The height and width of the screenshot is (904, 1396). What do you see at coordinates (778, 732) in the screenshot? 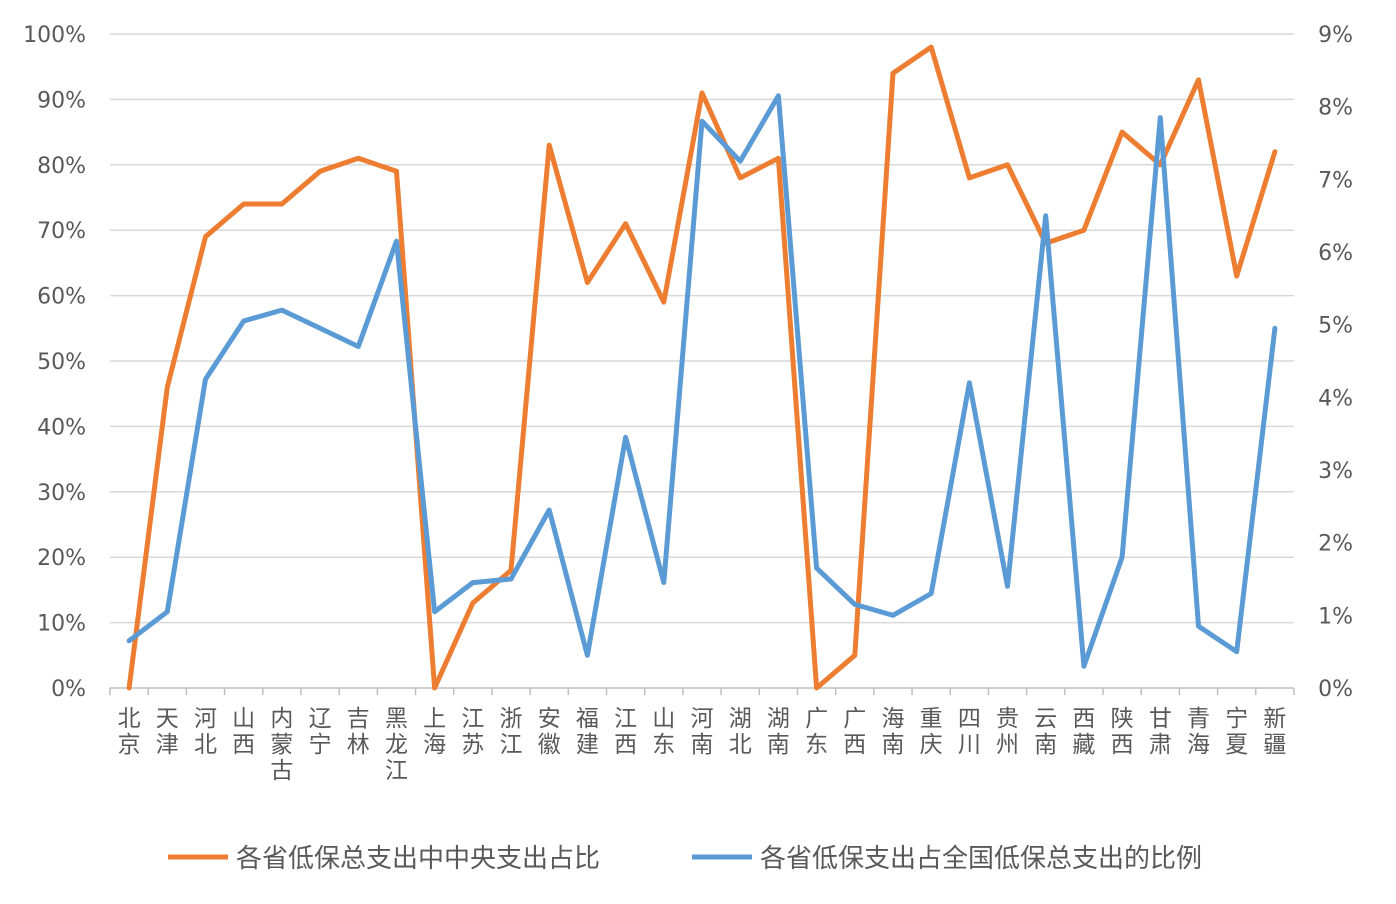
I see `x-tick-label: 湖南` at bounding box center [778, 732].